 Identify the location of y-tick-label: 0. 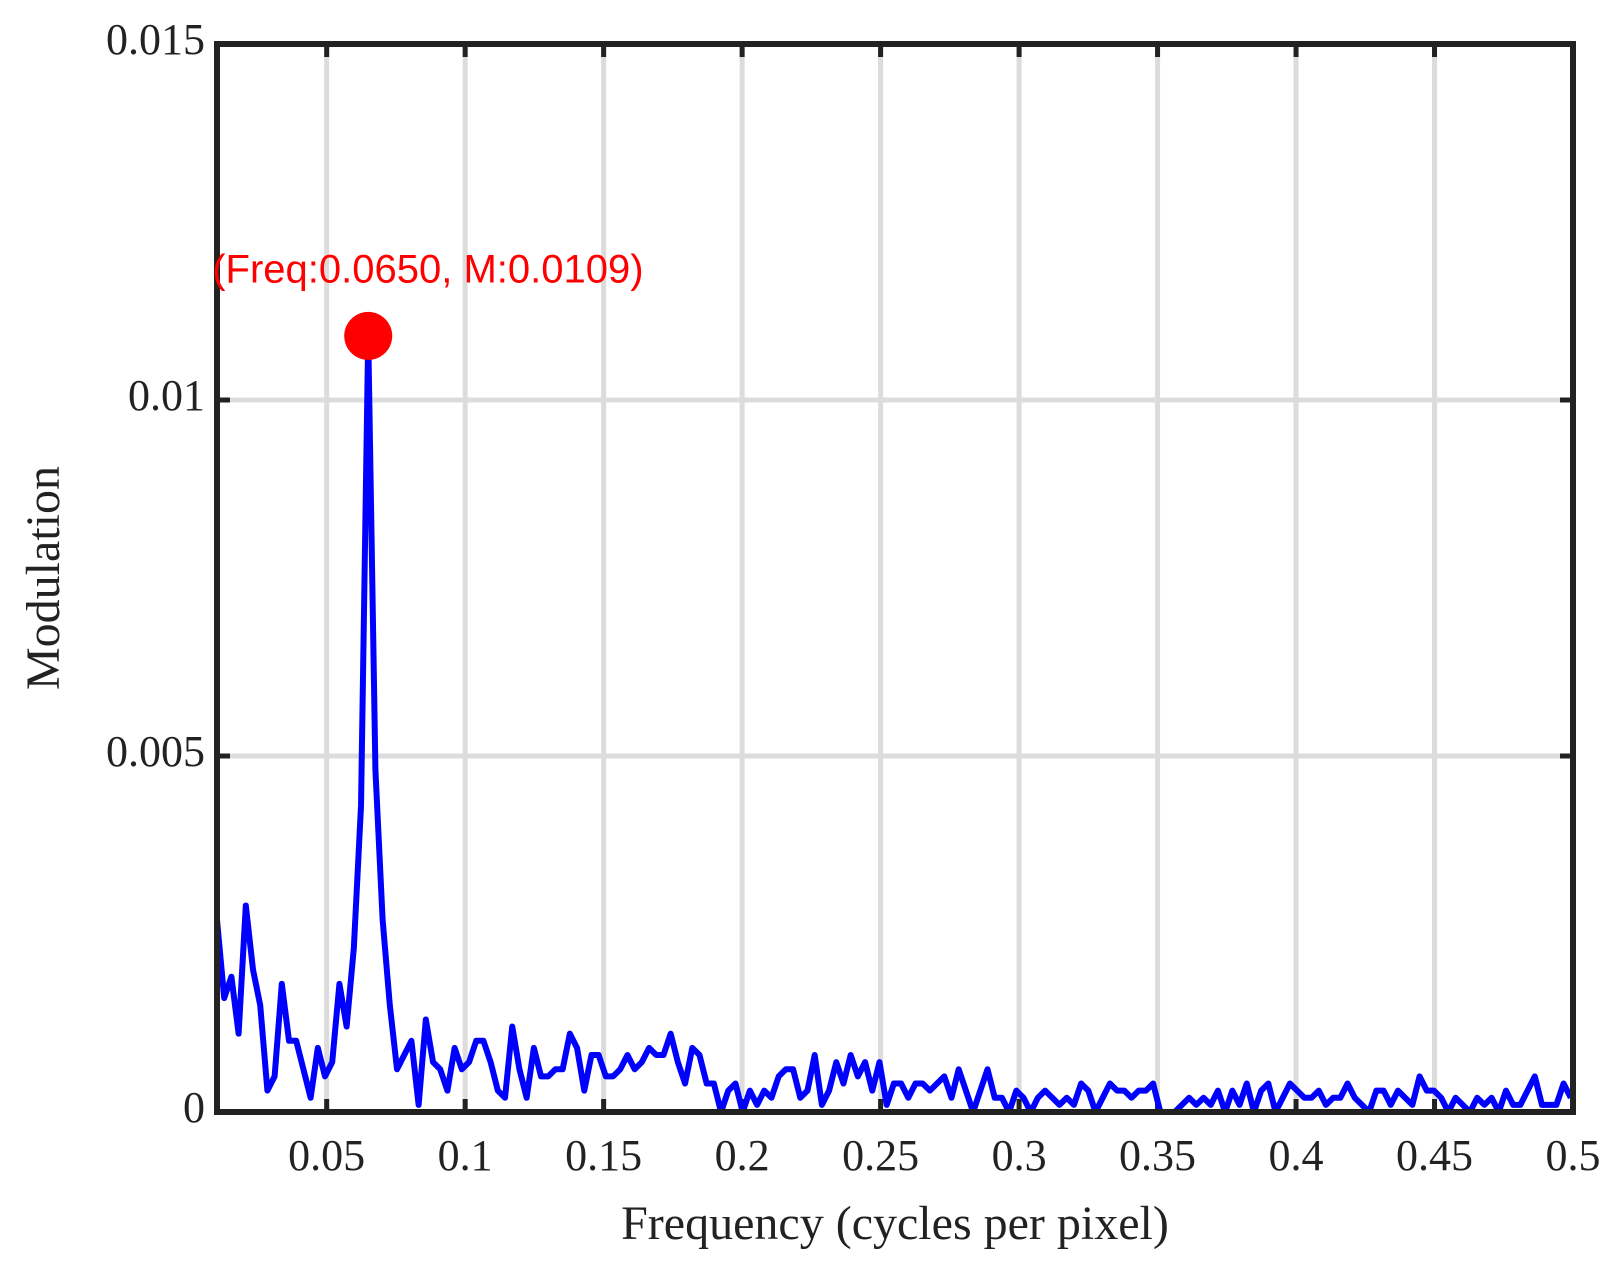
(194, 1107).